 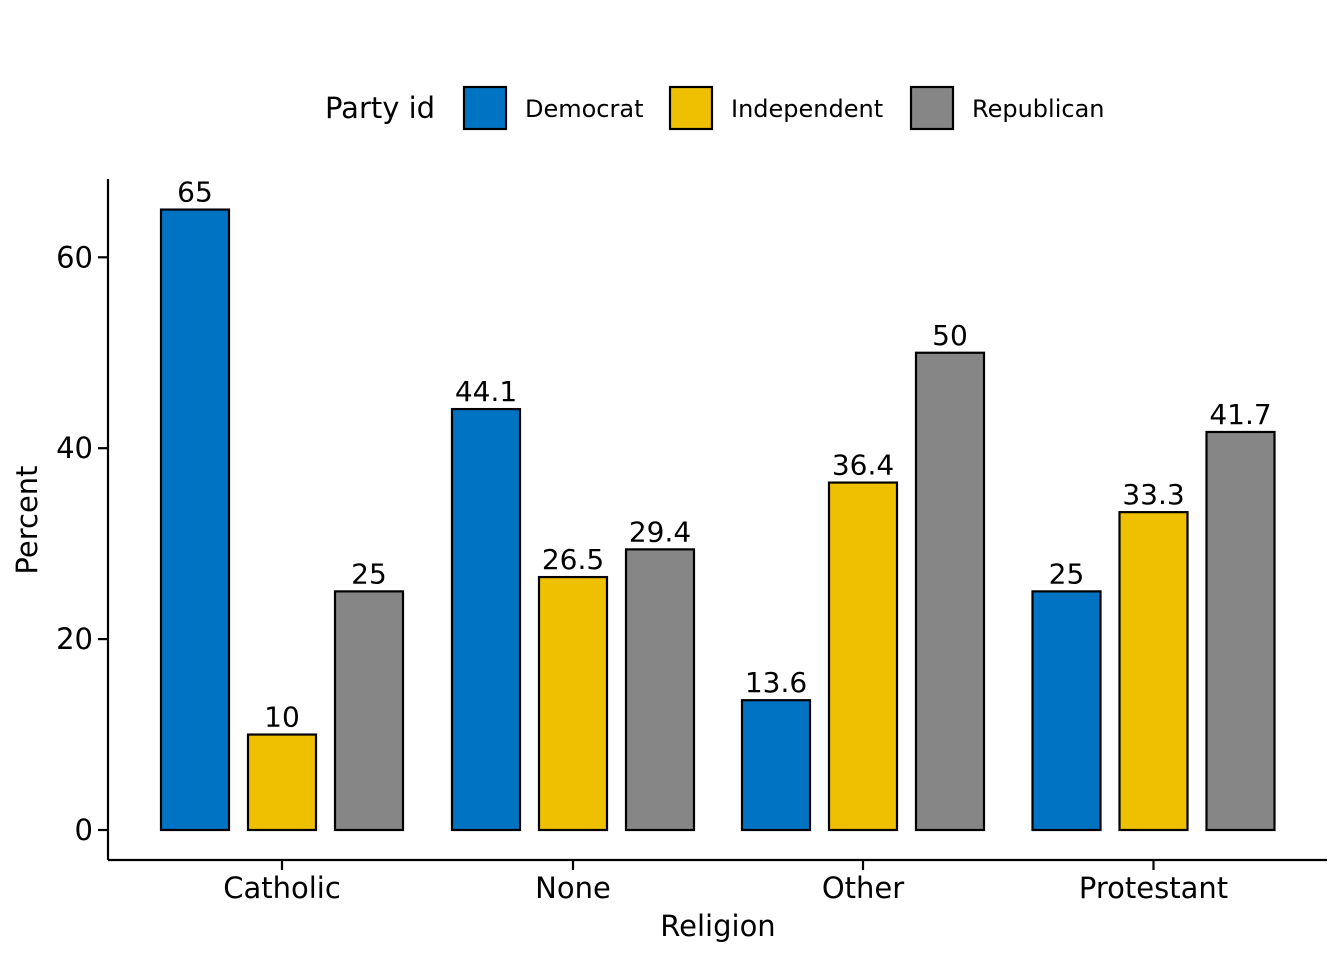 I want to click on data-label-other-republican: 50, so click(x=950, y=335).